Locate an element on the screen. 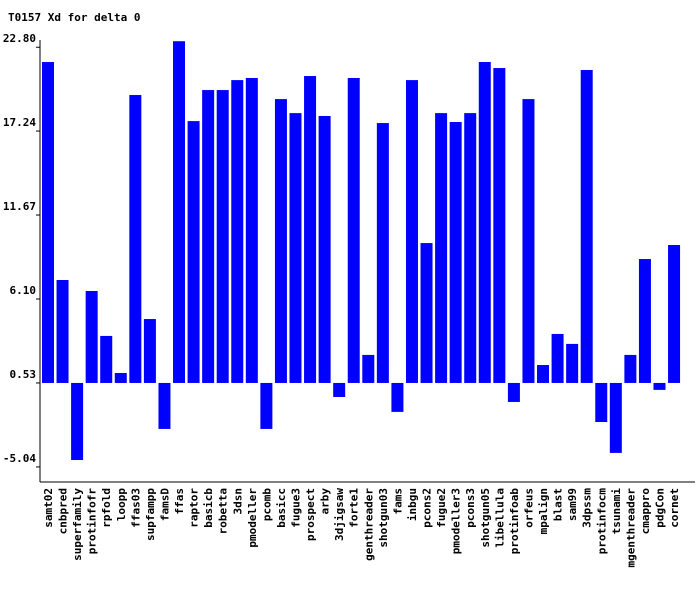  x-tick-label: loopp is located at coordinates (121, 504).